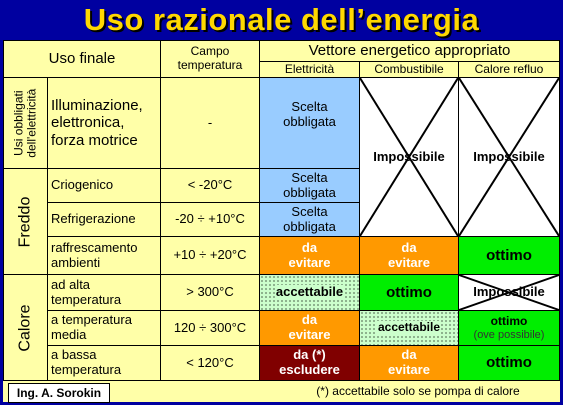 This screenshot has height=405, width=563. I want to click on row-temp: 120 ÷ 300°C, so click(210, 328).